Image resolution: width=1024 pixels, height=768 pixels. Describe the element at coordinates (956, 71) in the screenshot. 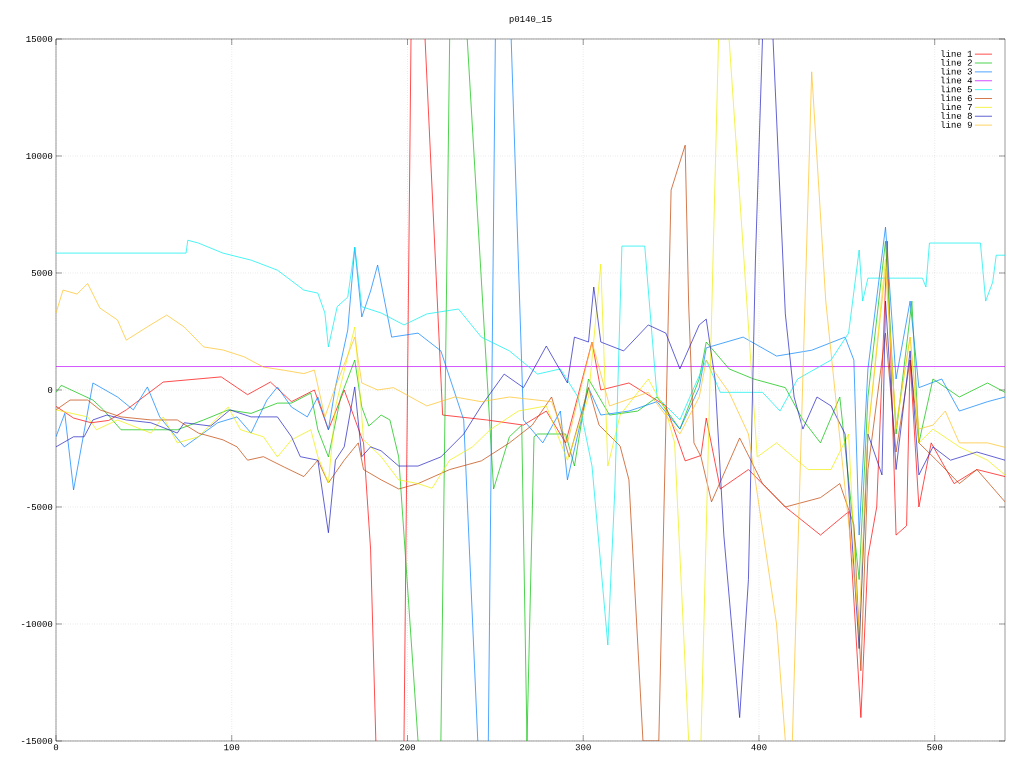

I see `legend-label: line 3` at that location.